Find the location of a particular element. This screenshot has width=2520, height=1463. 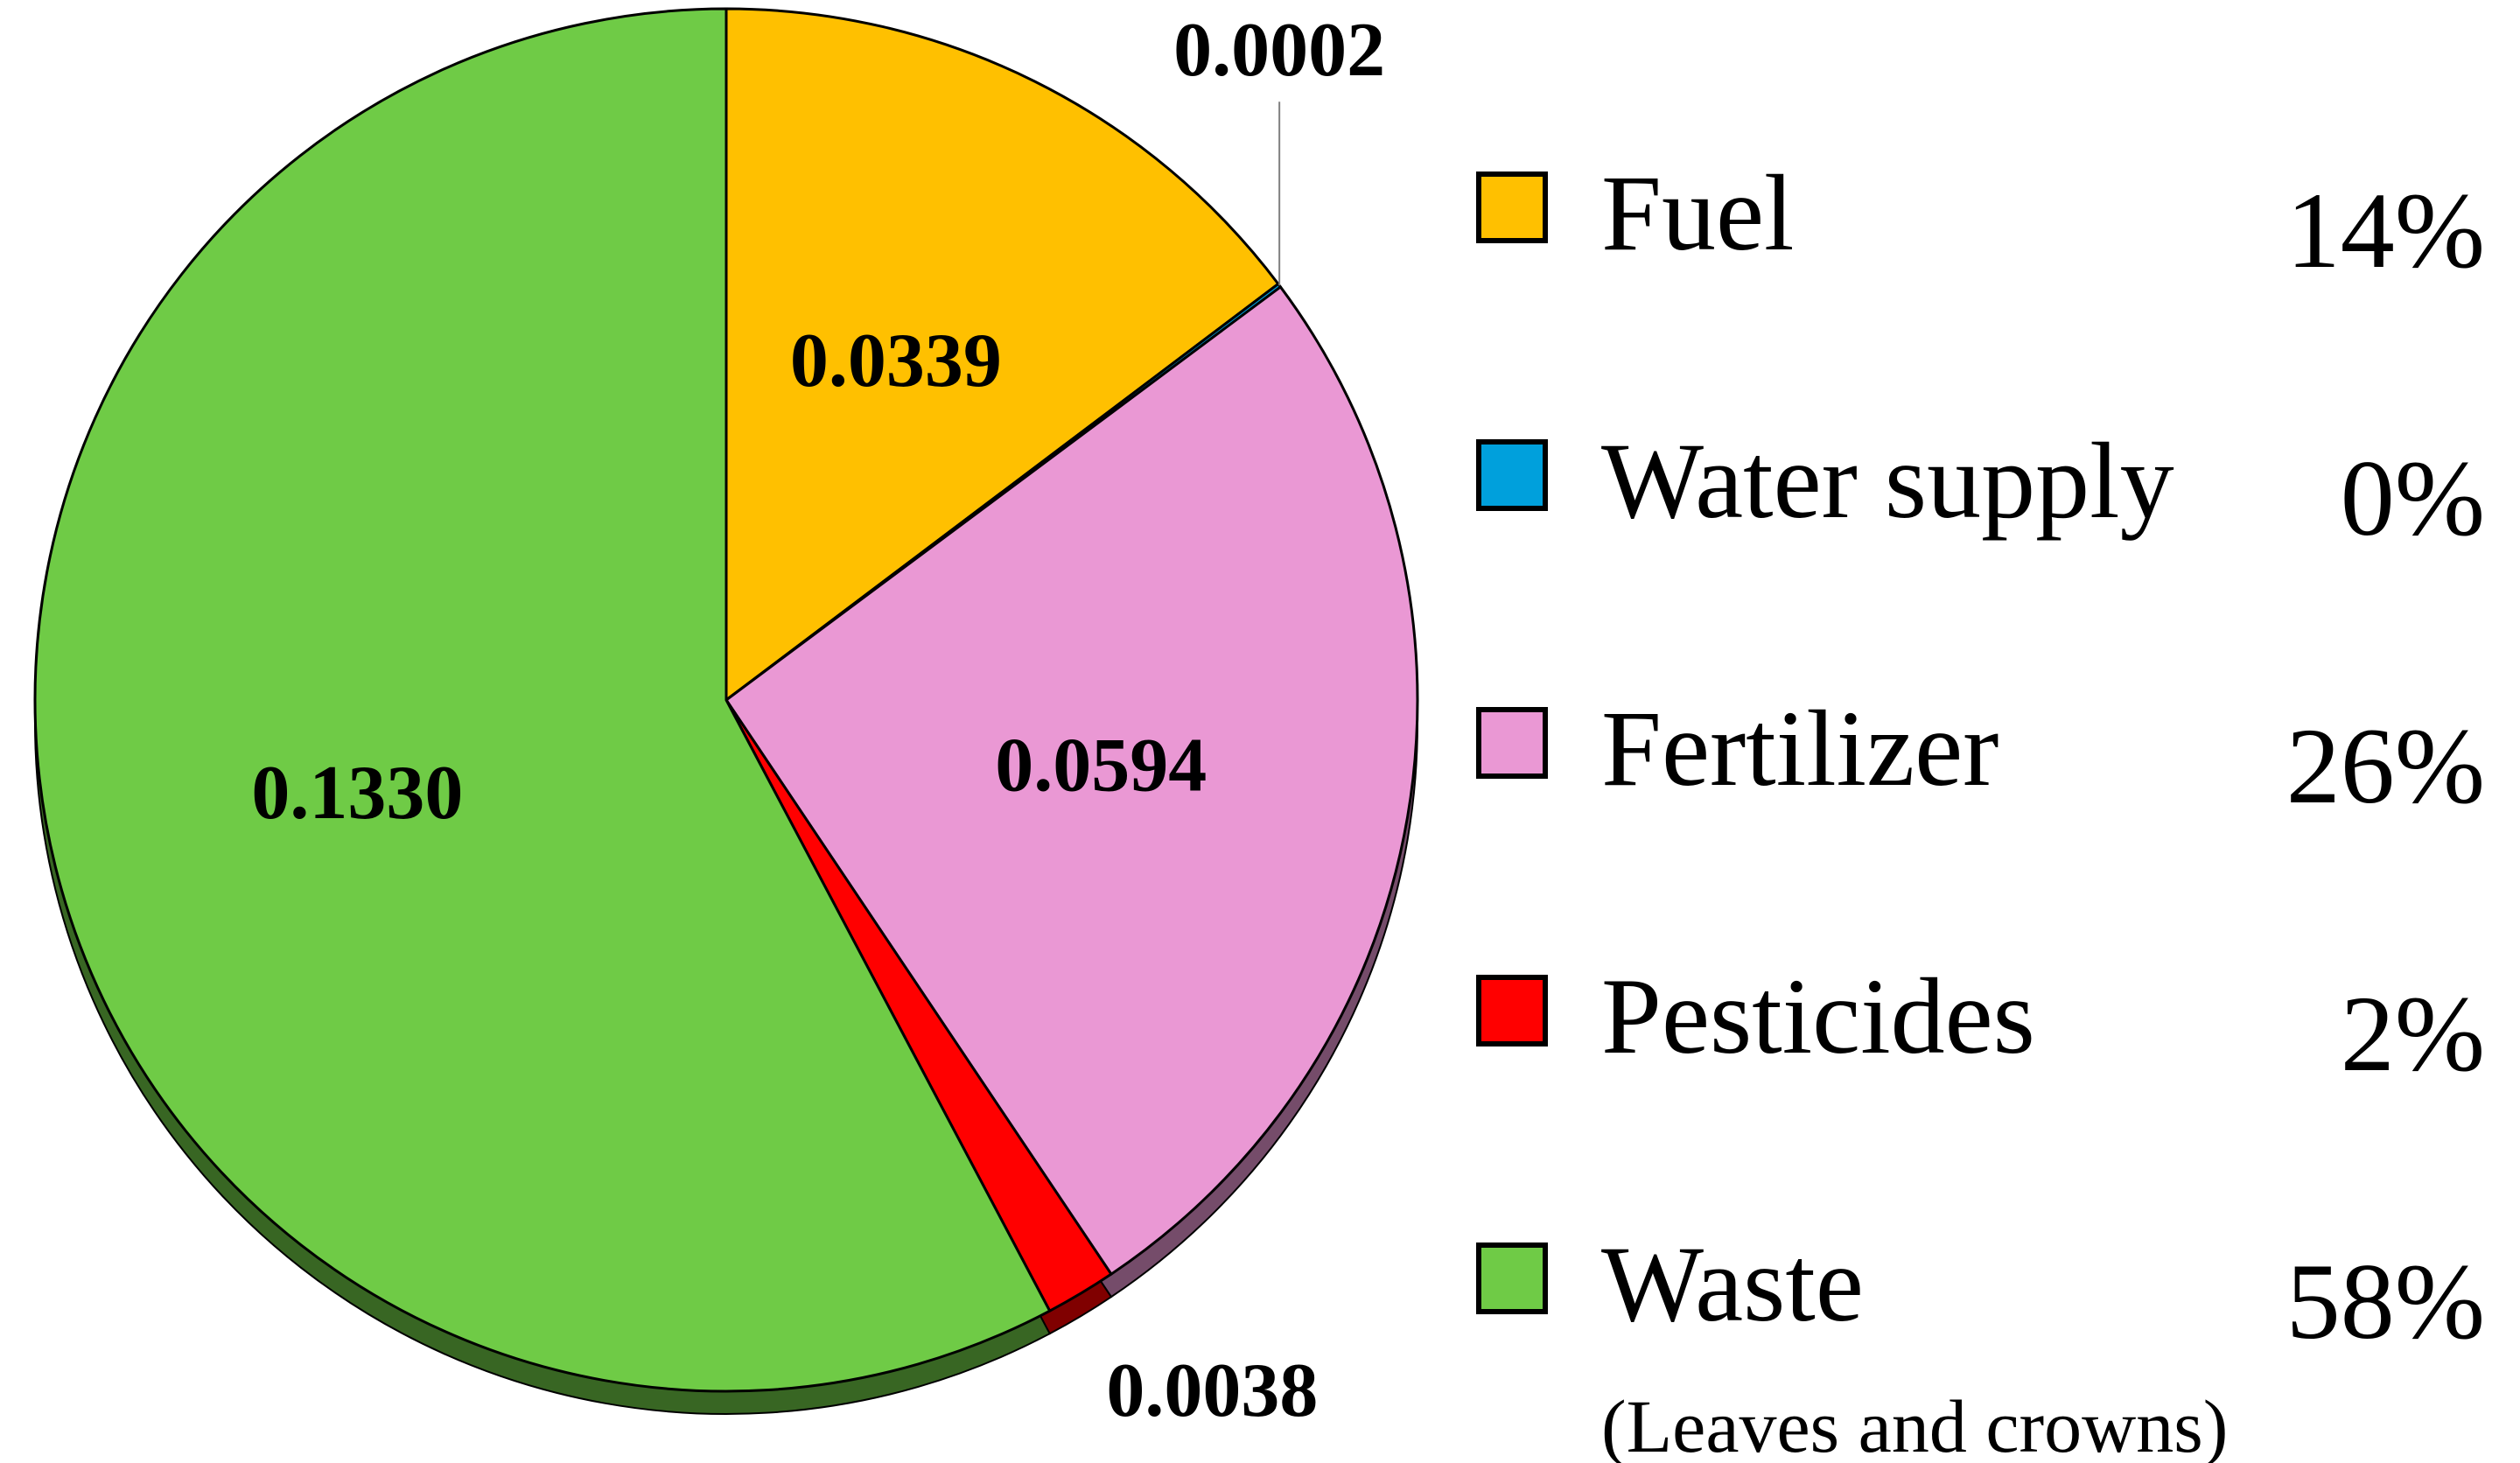

legend-percent-fuel: 14% is located at coordinates (2385, 230).